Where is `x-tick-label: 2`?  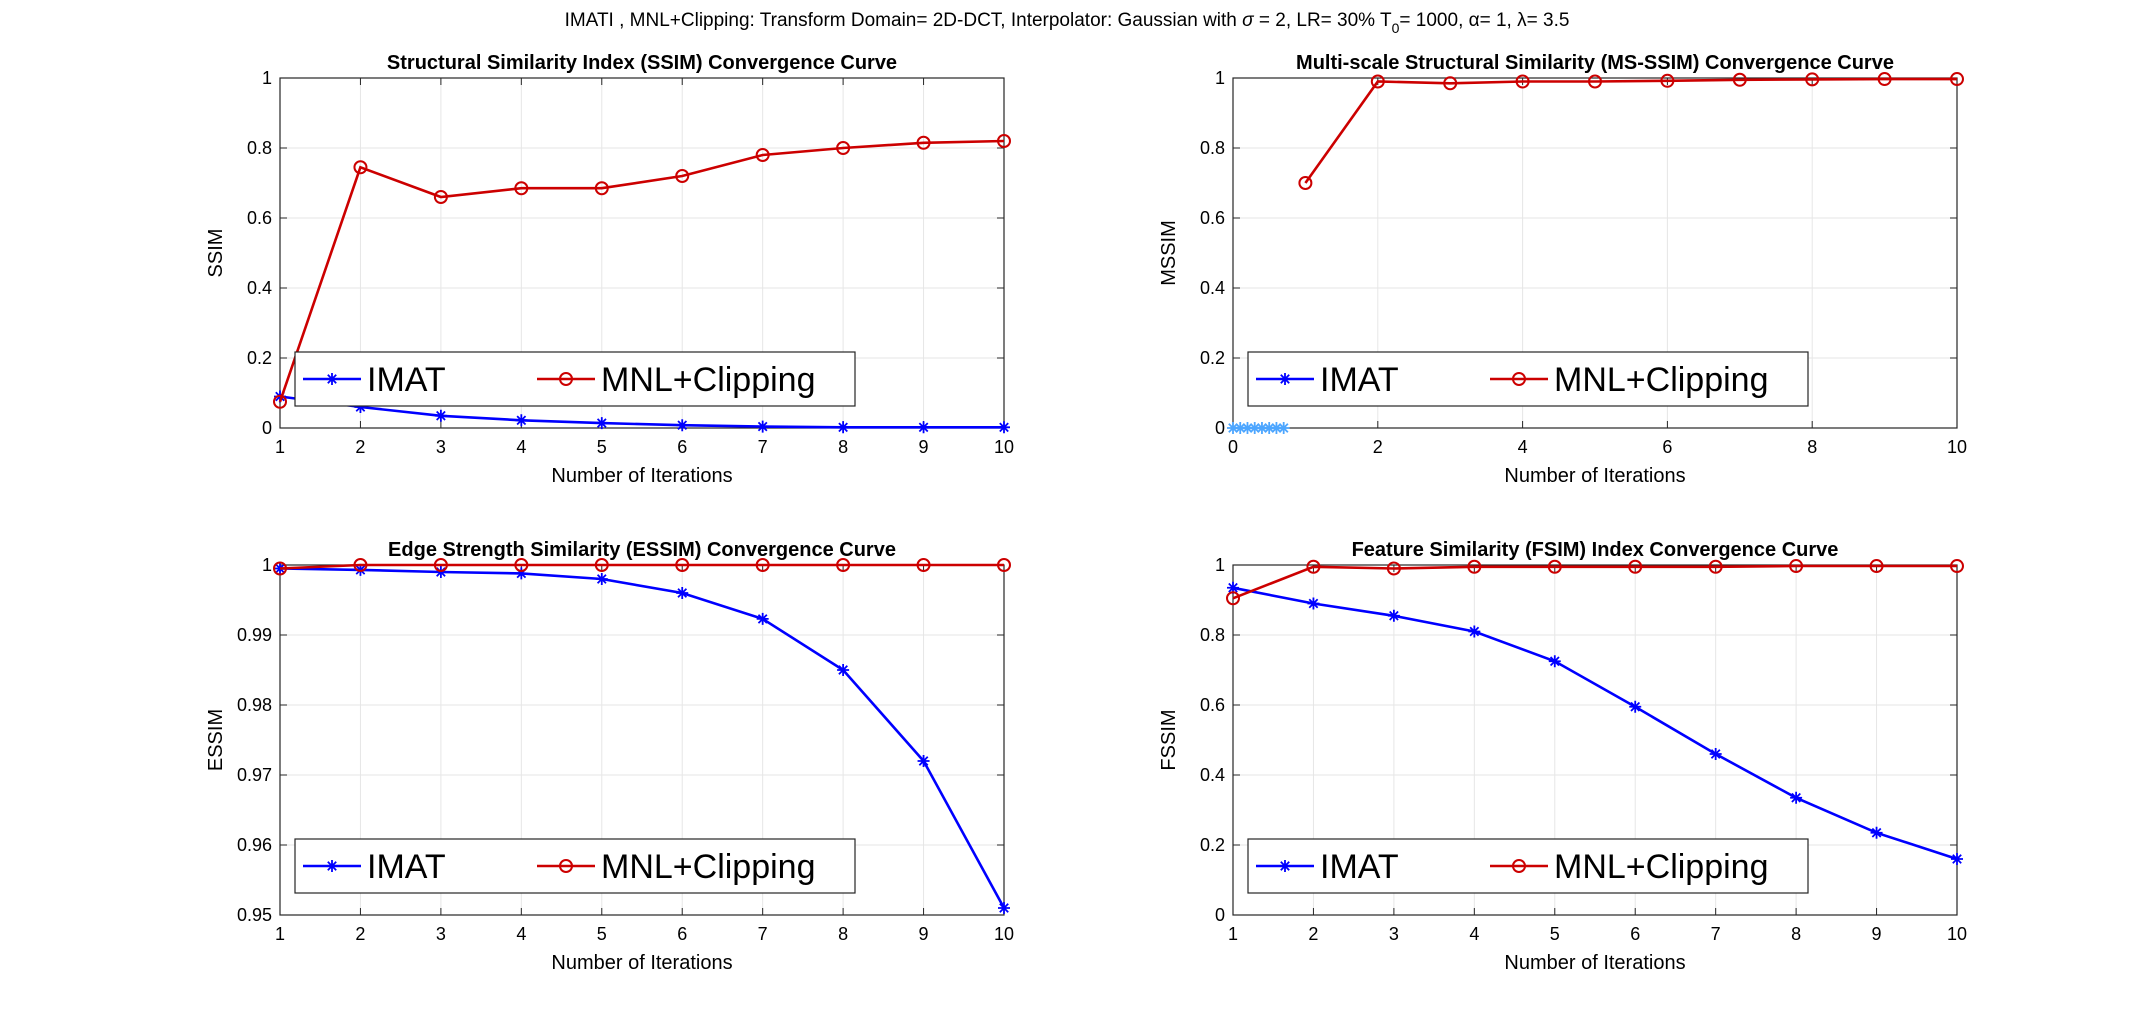
x-tick-label: 2 is located at coordinates (360, 934).